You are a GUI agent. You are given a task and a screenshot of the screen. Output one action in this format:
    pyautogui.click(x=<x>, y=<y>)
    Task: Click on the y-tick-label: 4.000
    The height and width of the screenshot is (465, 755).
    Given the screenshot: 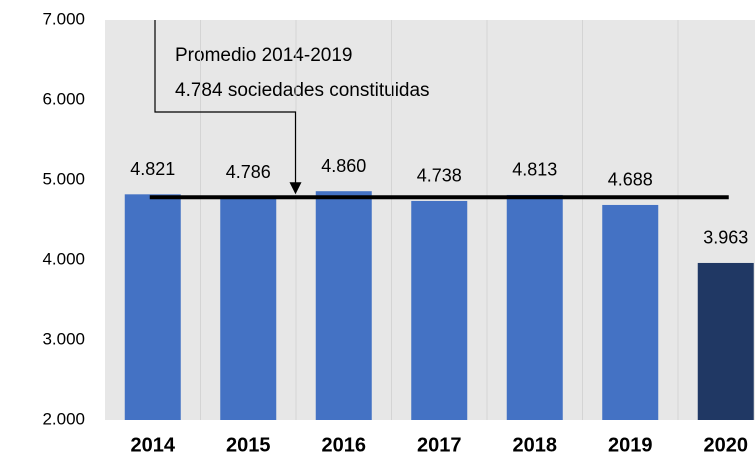 What is the action you would take?
    pyautogui.click(x=63, y=258)
    